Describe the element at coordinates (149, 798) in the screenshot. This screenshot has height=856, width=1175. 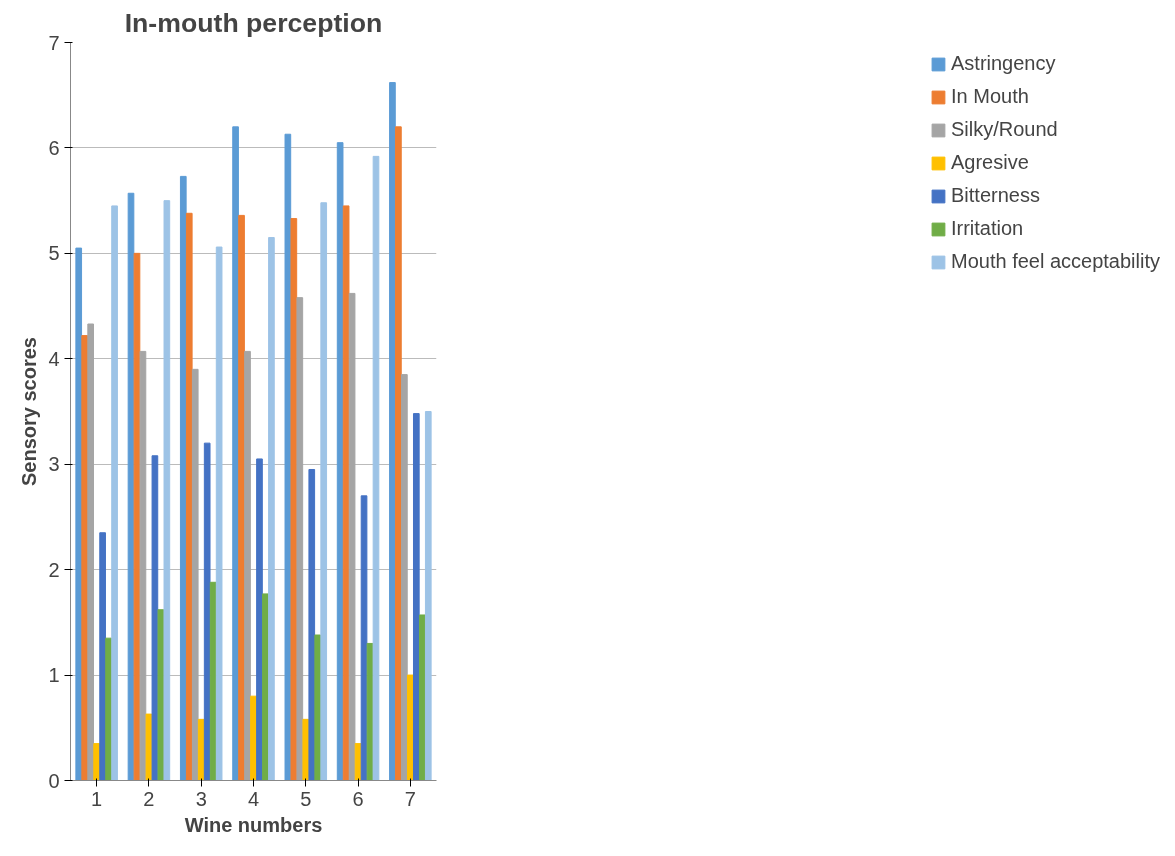
I see `x-tick-label: 2` at that location.